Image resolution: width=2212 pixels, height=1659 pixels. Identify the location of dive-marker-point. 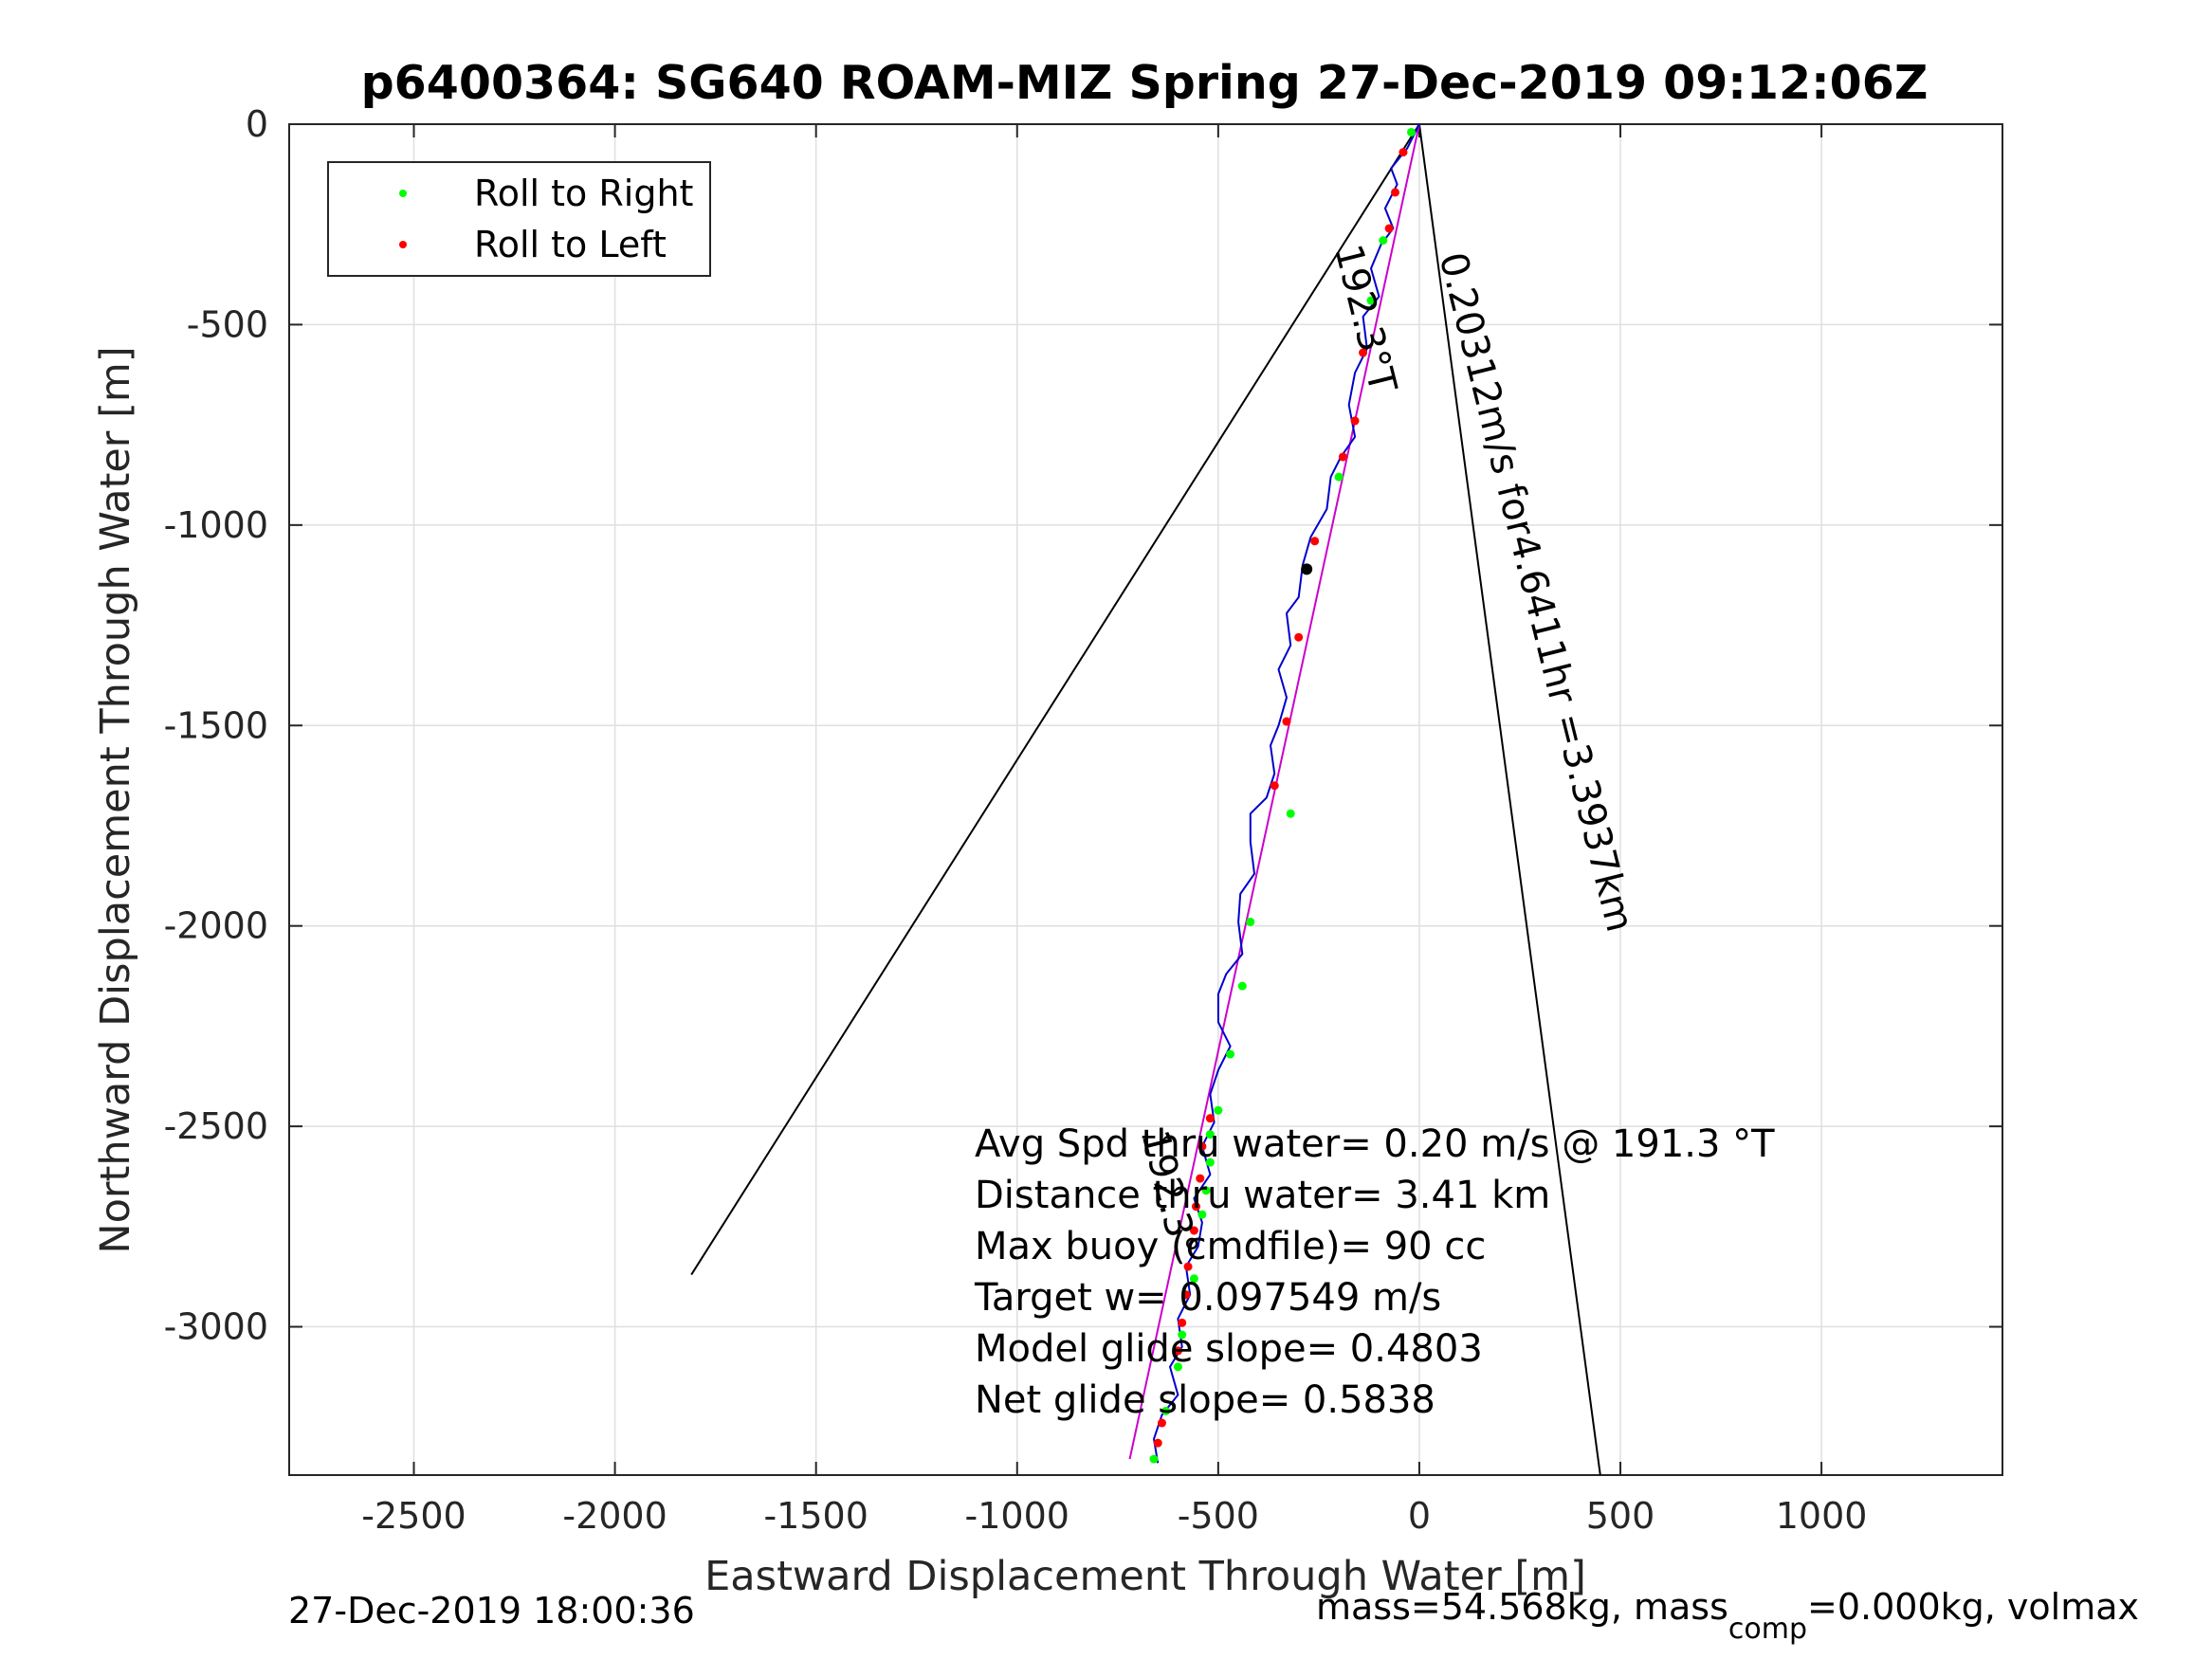
(1307, 569).